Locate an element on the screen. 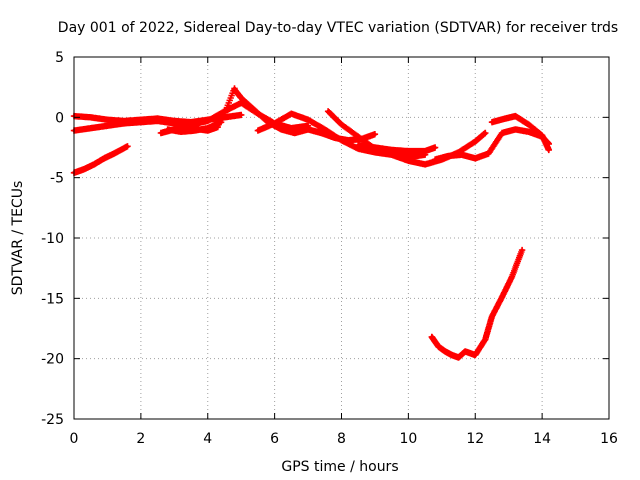 The image size is (640, 480). x-tick-label: 4 is located at coordinates (207, 439).